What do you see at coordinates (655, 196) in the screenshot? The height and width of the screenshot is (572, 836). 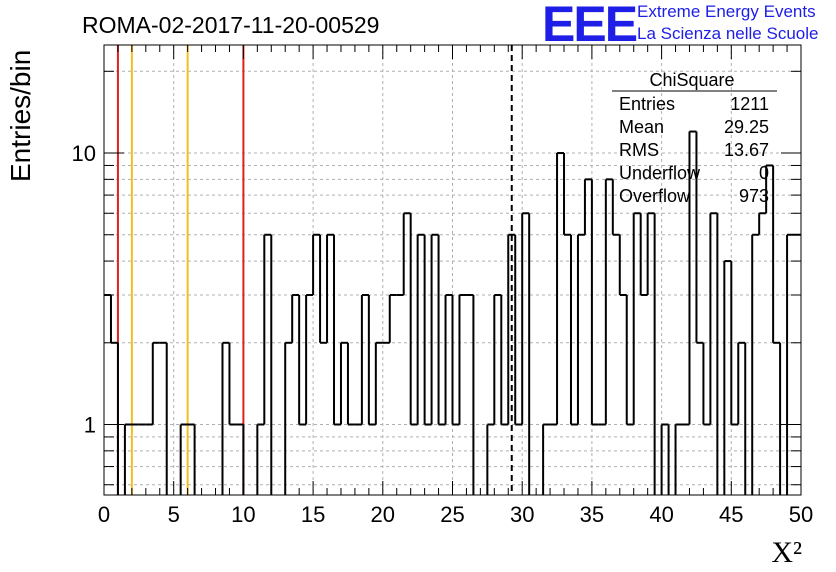 I see `stats-row-label: Overflow` at bounding box center [655, 196].